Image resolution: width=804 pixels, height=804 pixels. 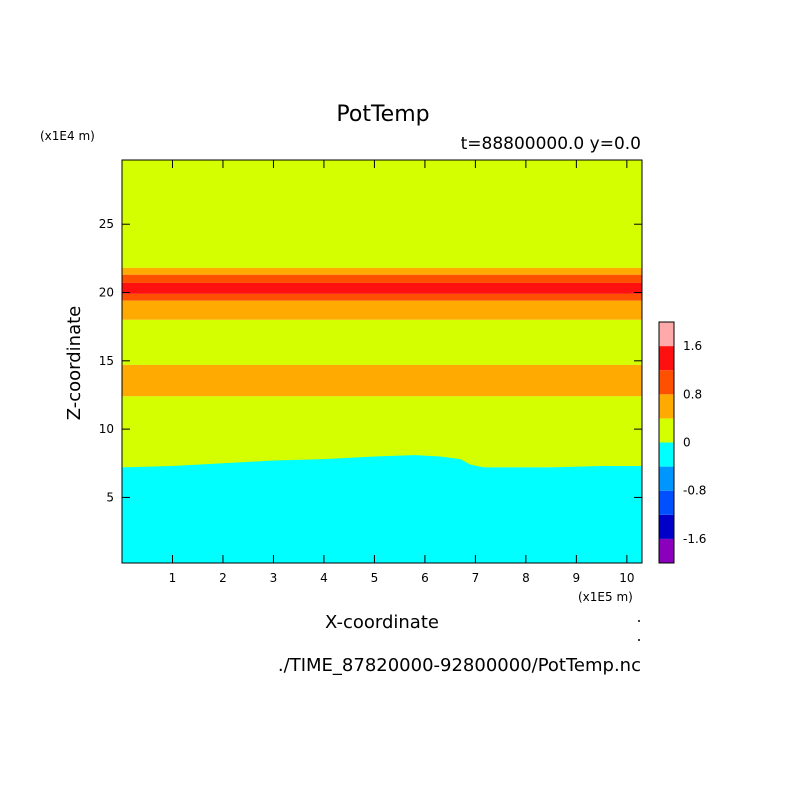 I want to click on x-tick-label: 9, so click(x=577, y=578).